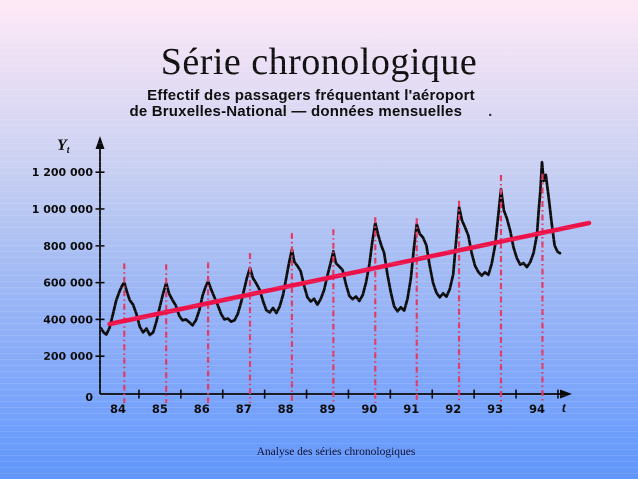 The image size is (638, 479). I want to click on y-axis-arrow-icon, so click(100, 142).